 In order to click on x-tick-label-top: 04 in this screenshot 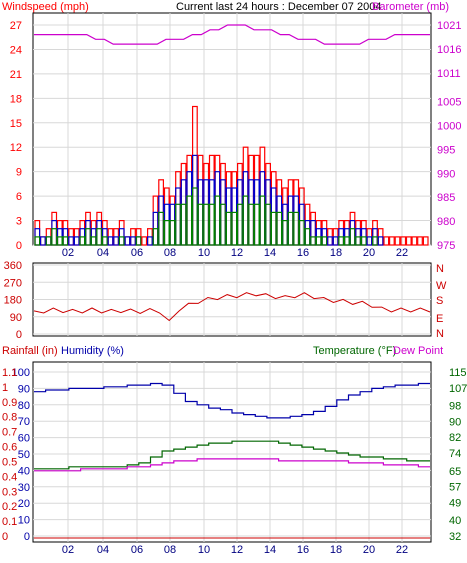, I will do `click(103, 253)`.